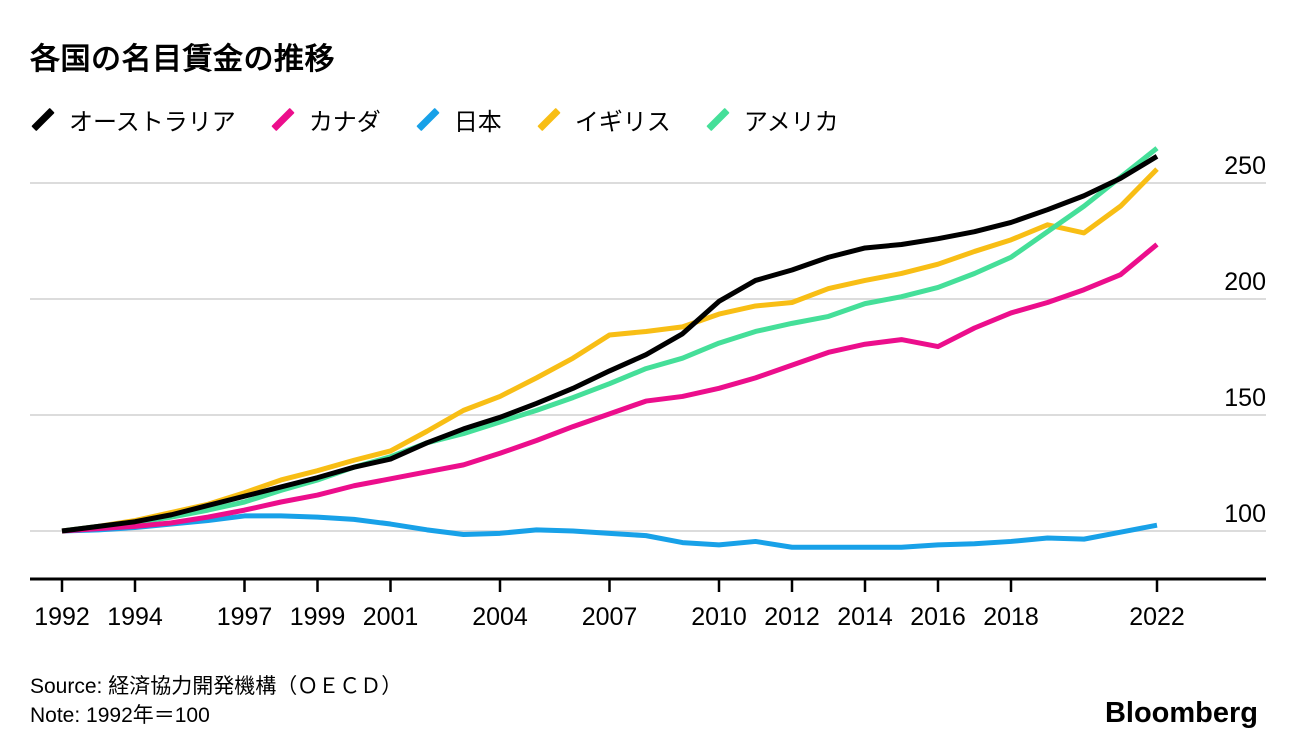  Describe the element at coordinates (1245, 514) in the screenshot. I see `y-tick-label-100: 100` at that location.